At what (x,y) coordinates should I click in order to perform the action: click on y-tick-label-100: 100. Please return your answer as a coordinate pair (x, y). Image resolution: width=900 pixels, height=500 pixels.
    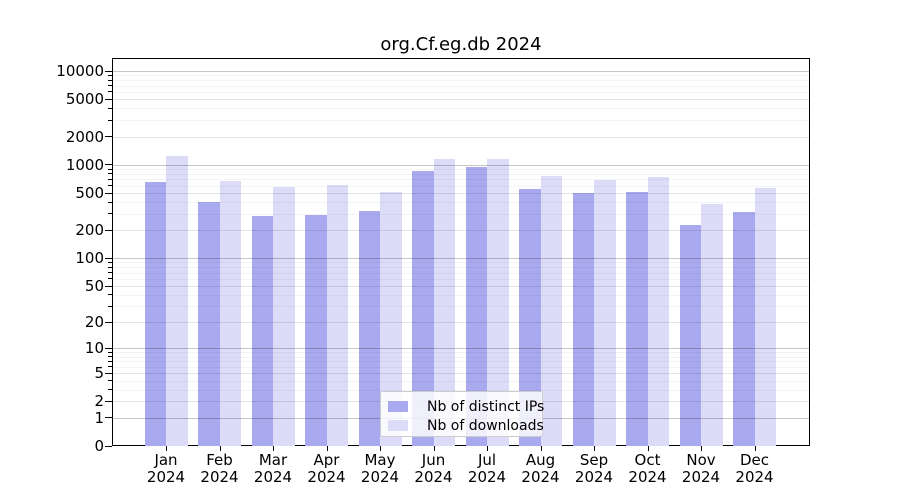
    Looking at the image, I should click on (89, 258).